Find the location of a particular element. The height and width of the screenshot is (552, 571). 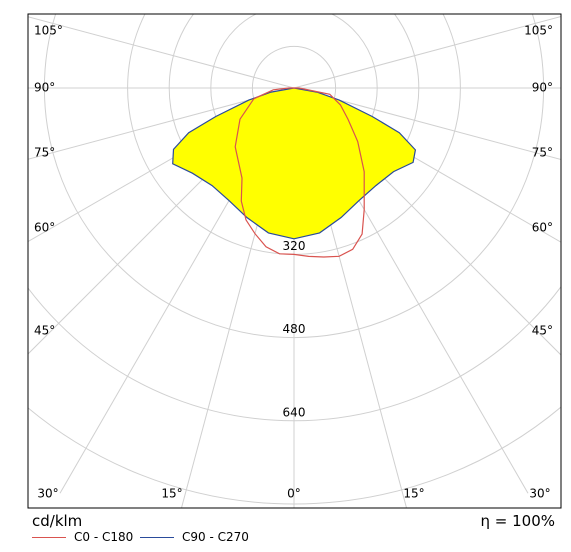

unit-label: cd/klm is located at coordinates (57, 521).